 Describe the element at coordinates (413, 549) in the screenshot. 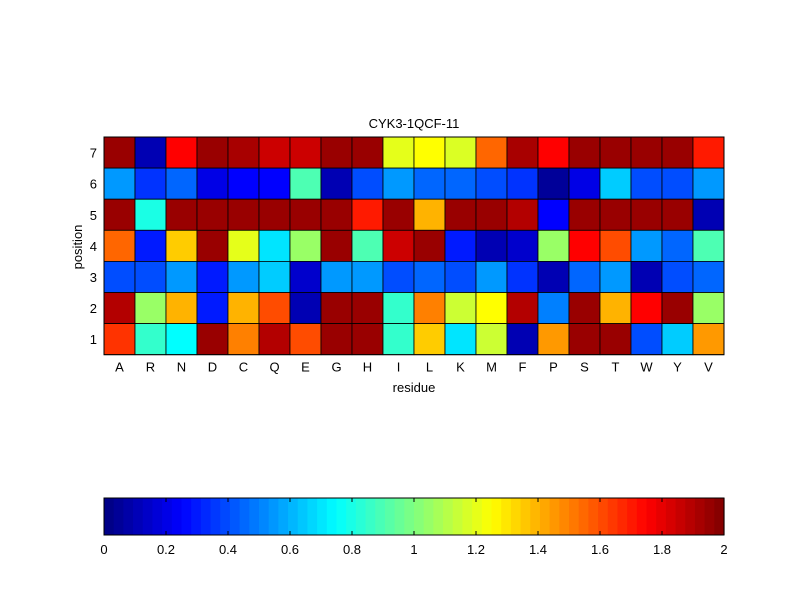

I see `colorbar-tick-label: 1` at that location.